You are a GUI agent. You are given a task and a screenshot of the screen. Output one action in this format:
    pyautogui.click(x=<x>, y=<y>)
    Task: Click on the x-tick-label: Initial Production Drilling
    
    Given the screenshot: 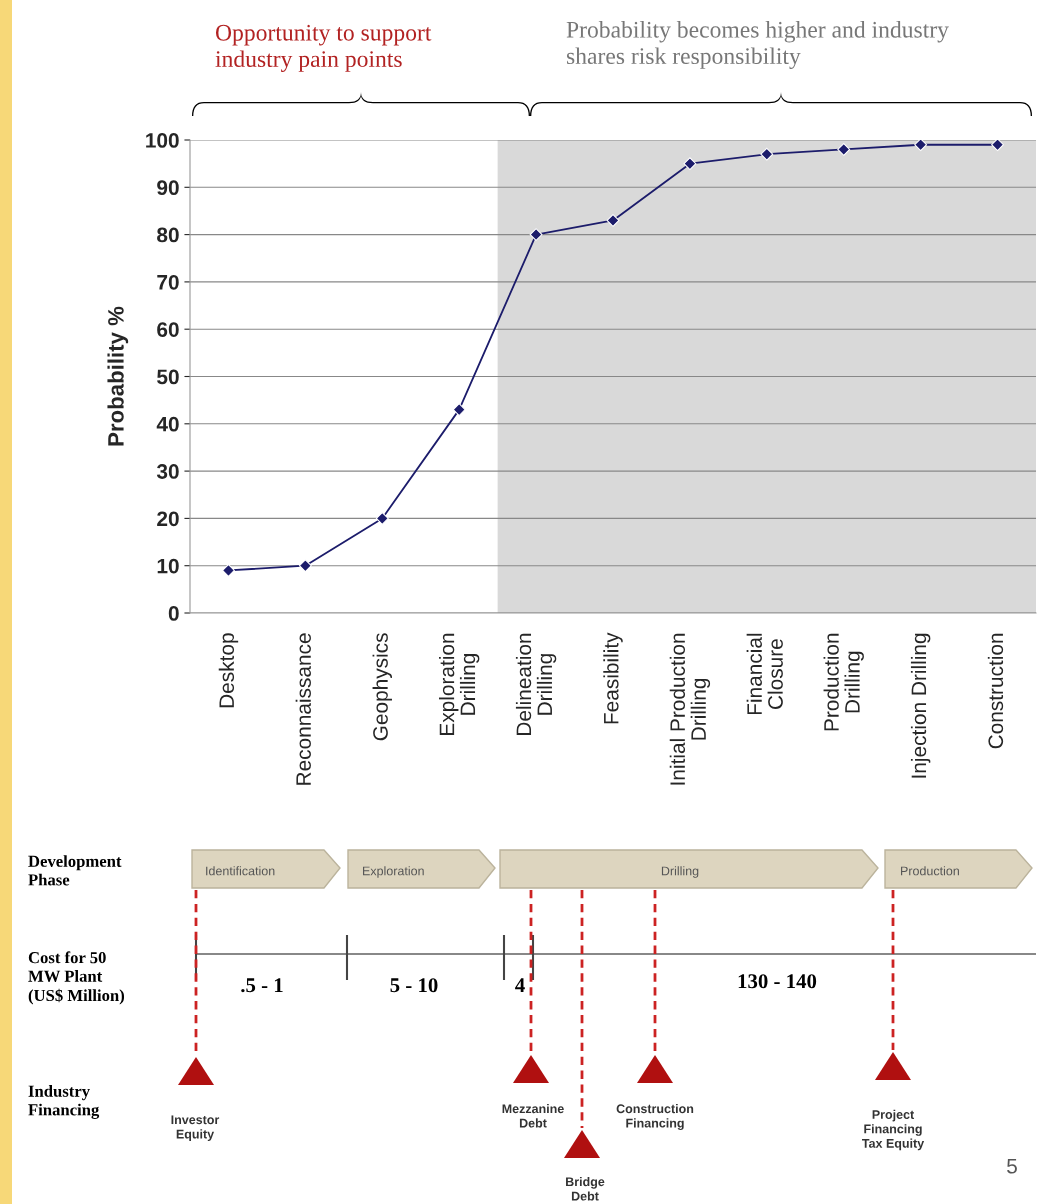 What is the action you would take?
    pyautogui.click(x=690, y=709)
    